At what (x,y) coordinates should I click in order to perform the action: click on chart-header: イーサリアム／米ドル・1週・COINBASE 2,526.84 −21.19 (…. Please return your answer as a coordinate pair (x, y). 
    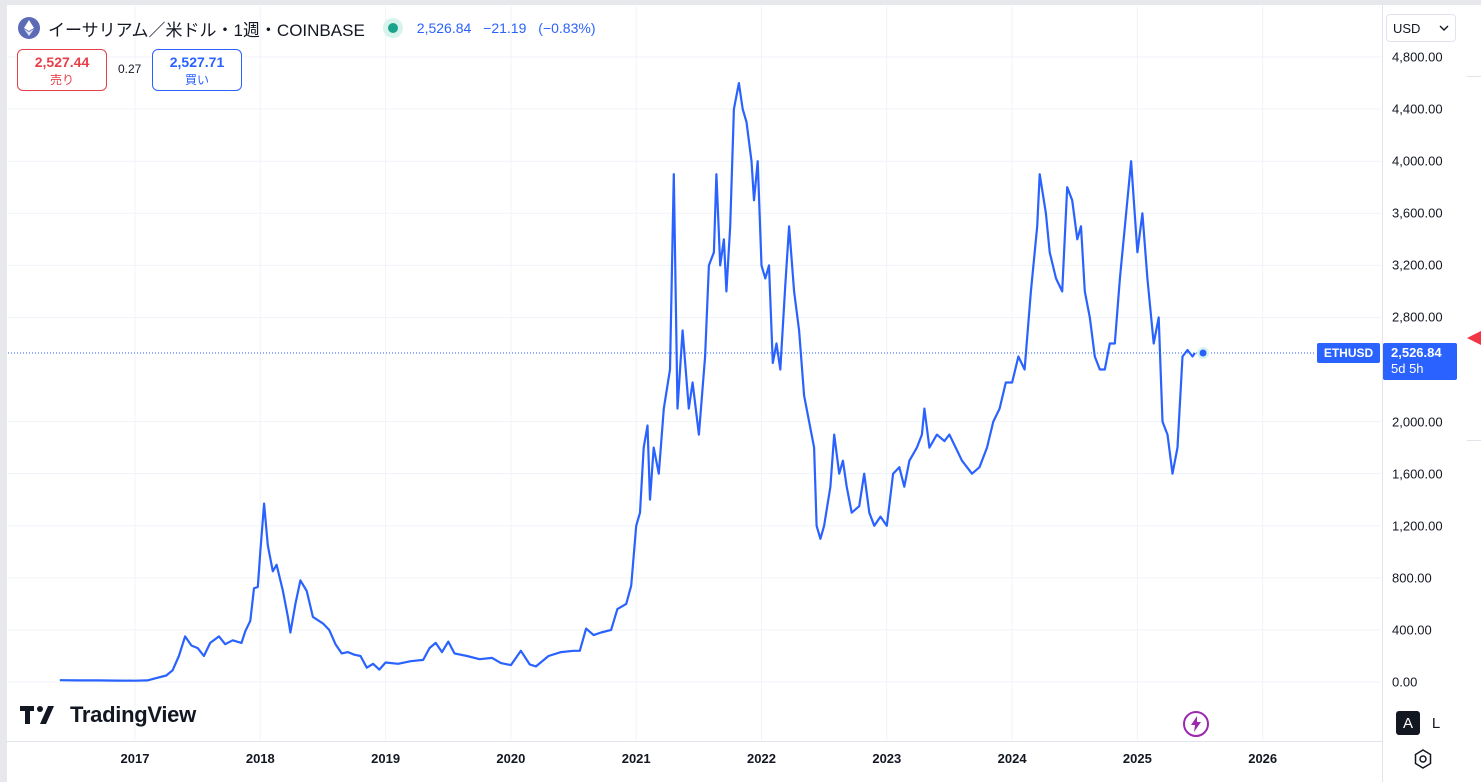
    Looking at the image, I should click on (310, 28).